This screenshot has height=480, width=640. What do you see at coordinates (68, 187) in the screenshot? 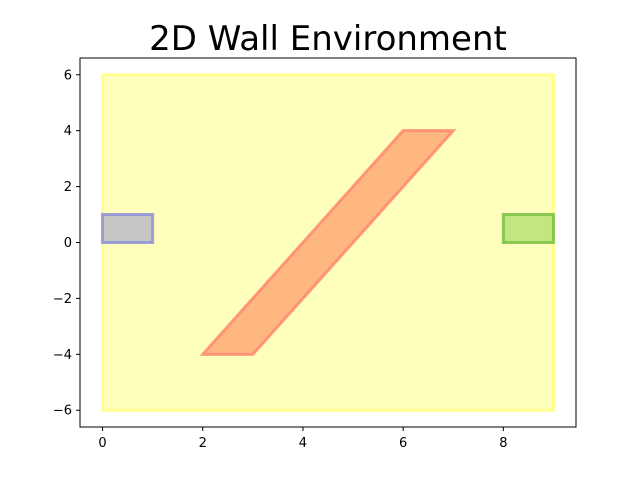
I see `y-tick-label: 2` at bounding box center [68, 187].